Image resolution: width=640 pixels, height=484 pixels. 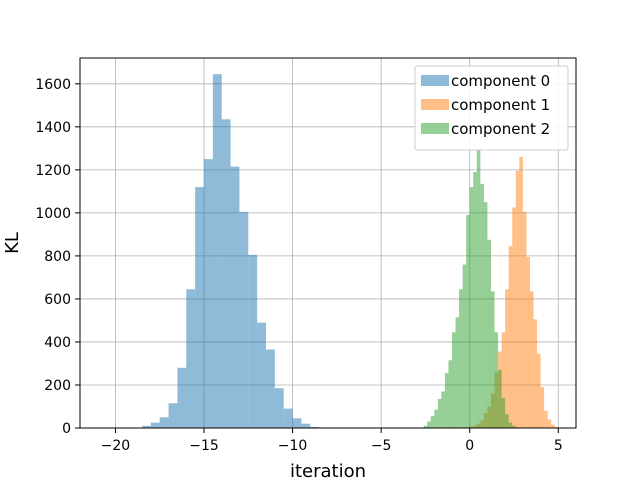 What do you see at coordinates (381, 446) in the screenshot?
I see `x-tick-label: −5` at bounding box center [381, 446].